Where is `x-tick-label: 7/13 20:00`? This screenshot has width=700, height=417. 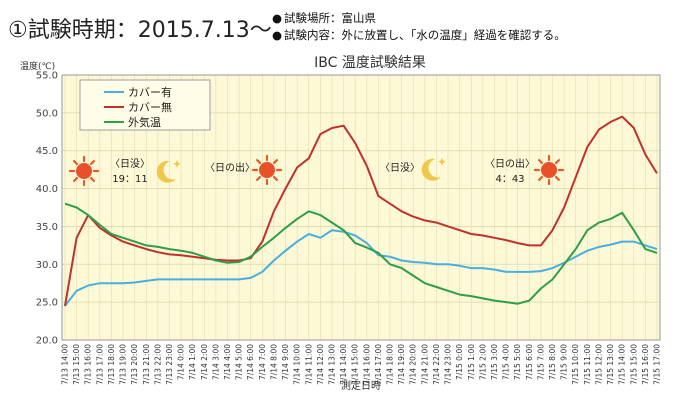 x-tick-label: 7/13 20:00 is located at coordinates (134, 364).